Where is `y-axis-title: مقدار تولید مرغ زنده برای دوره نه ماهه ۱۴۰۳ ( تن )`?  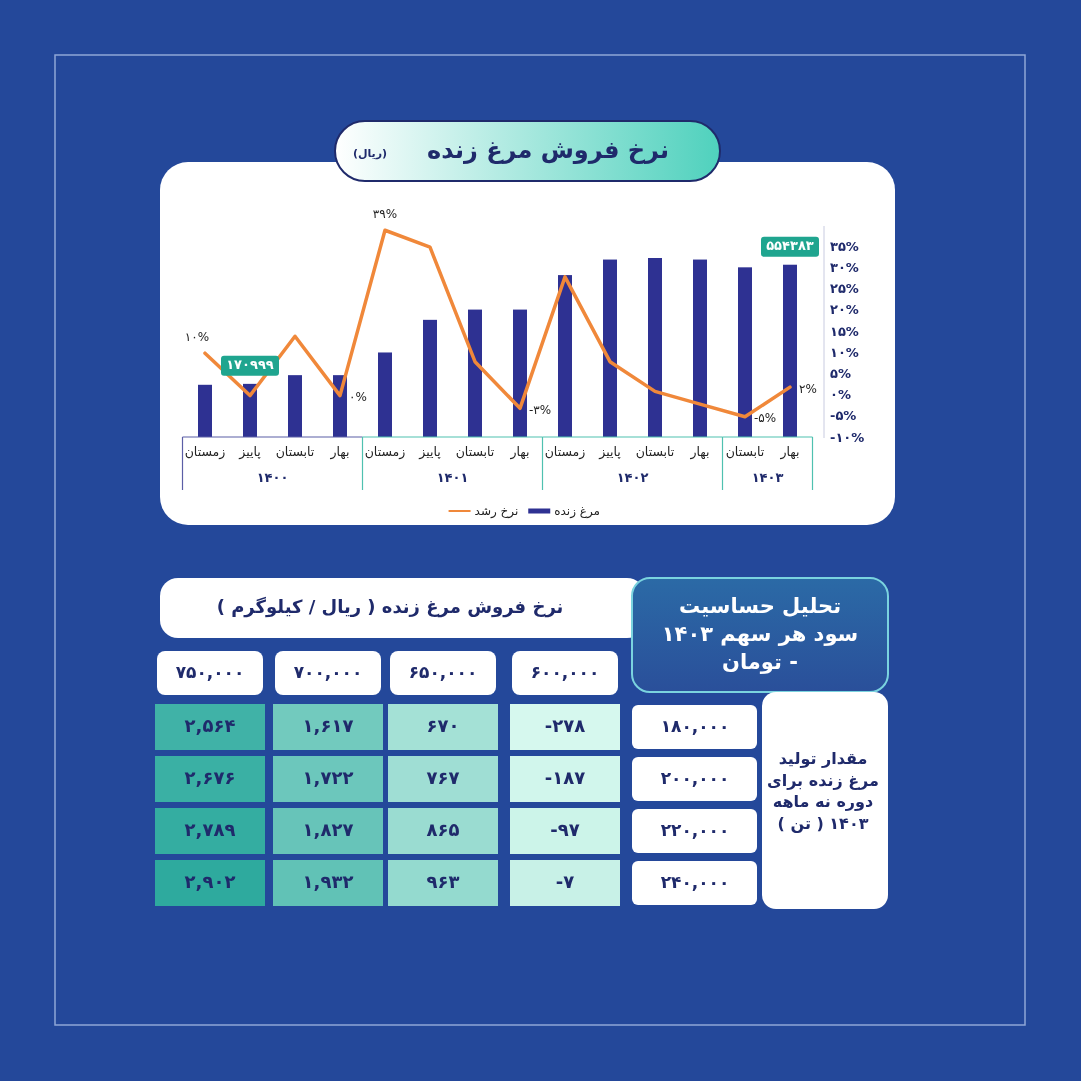 y-axis-title: مقدار تولید مرغ زنده برای دوره نه ماهه ۱۴۰۳ ( تن ) is located at coordinates (823, 791).